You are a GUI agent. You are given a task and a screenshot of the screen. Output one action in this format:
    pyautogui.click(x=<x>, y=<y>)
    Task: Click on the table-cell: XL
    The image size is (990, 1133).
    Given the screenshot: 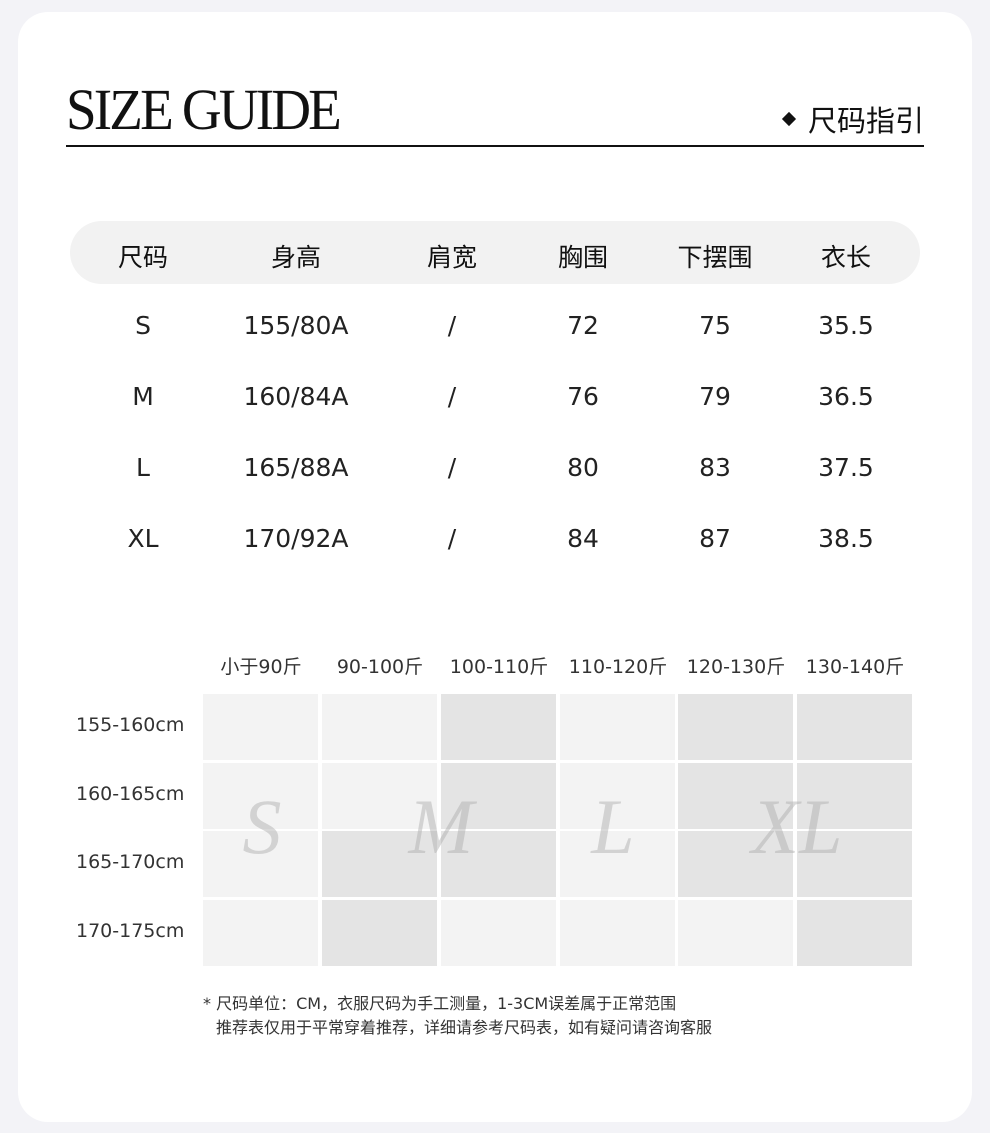 What is the action you would take?
    pyautogui.click(x=143, y=538)
    